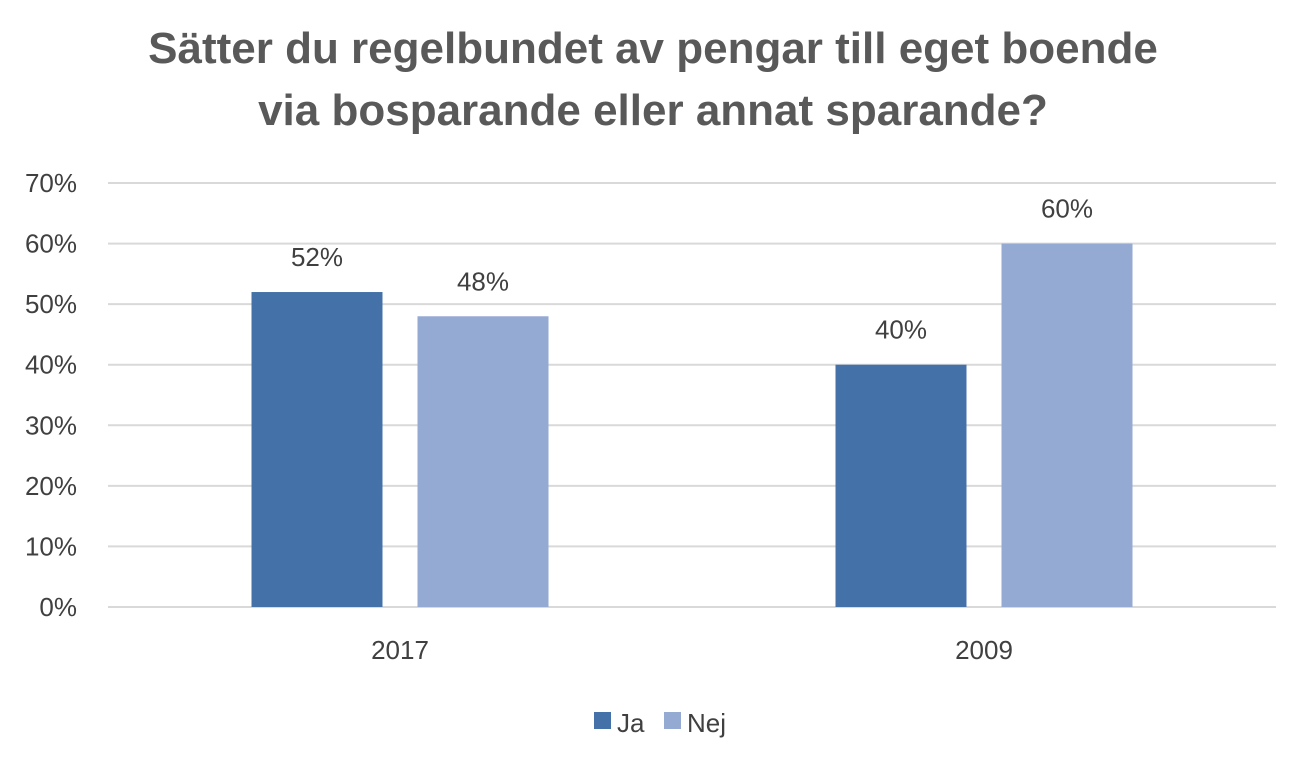 The width and height of the screenshot is (1306, 782). I want to click on y-tick-label: 0%, so click(58, 607).